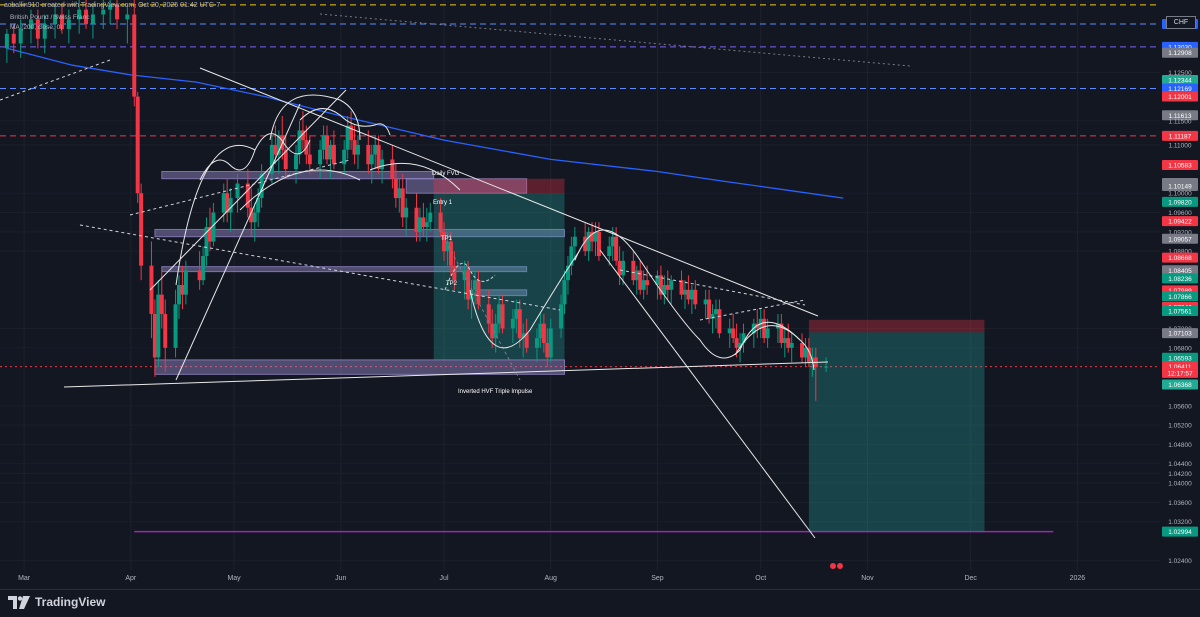 The image size is (1200, 617). Describe the element at coordinates (1180, 484) in the screenshot. I see `price-axis-label: 1.04000` at that location.